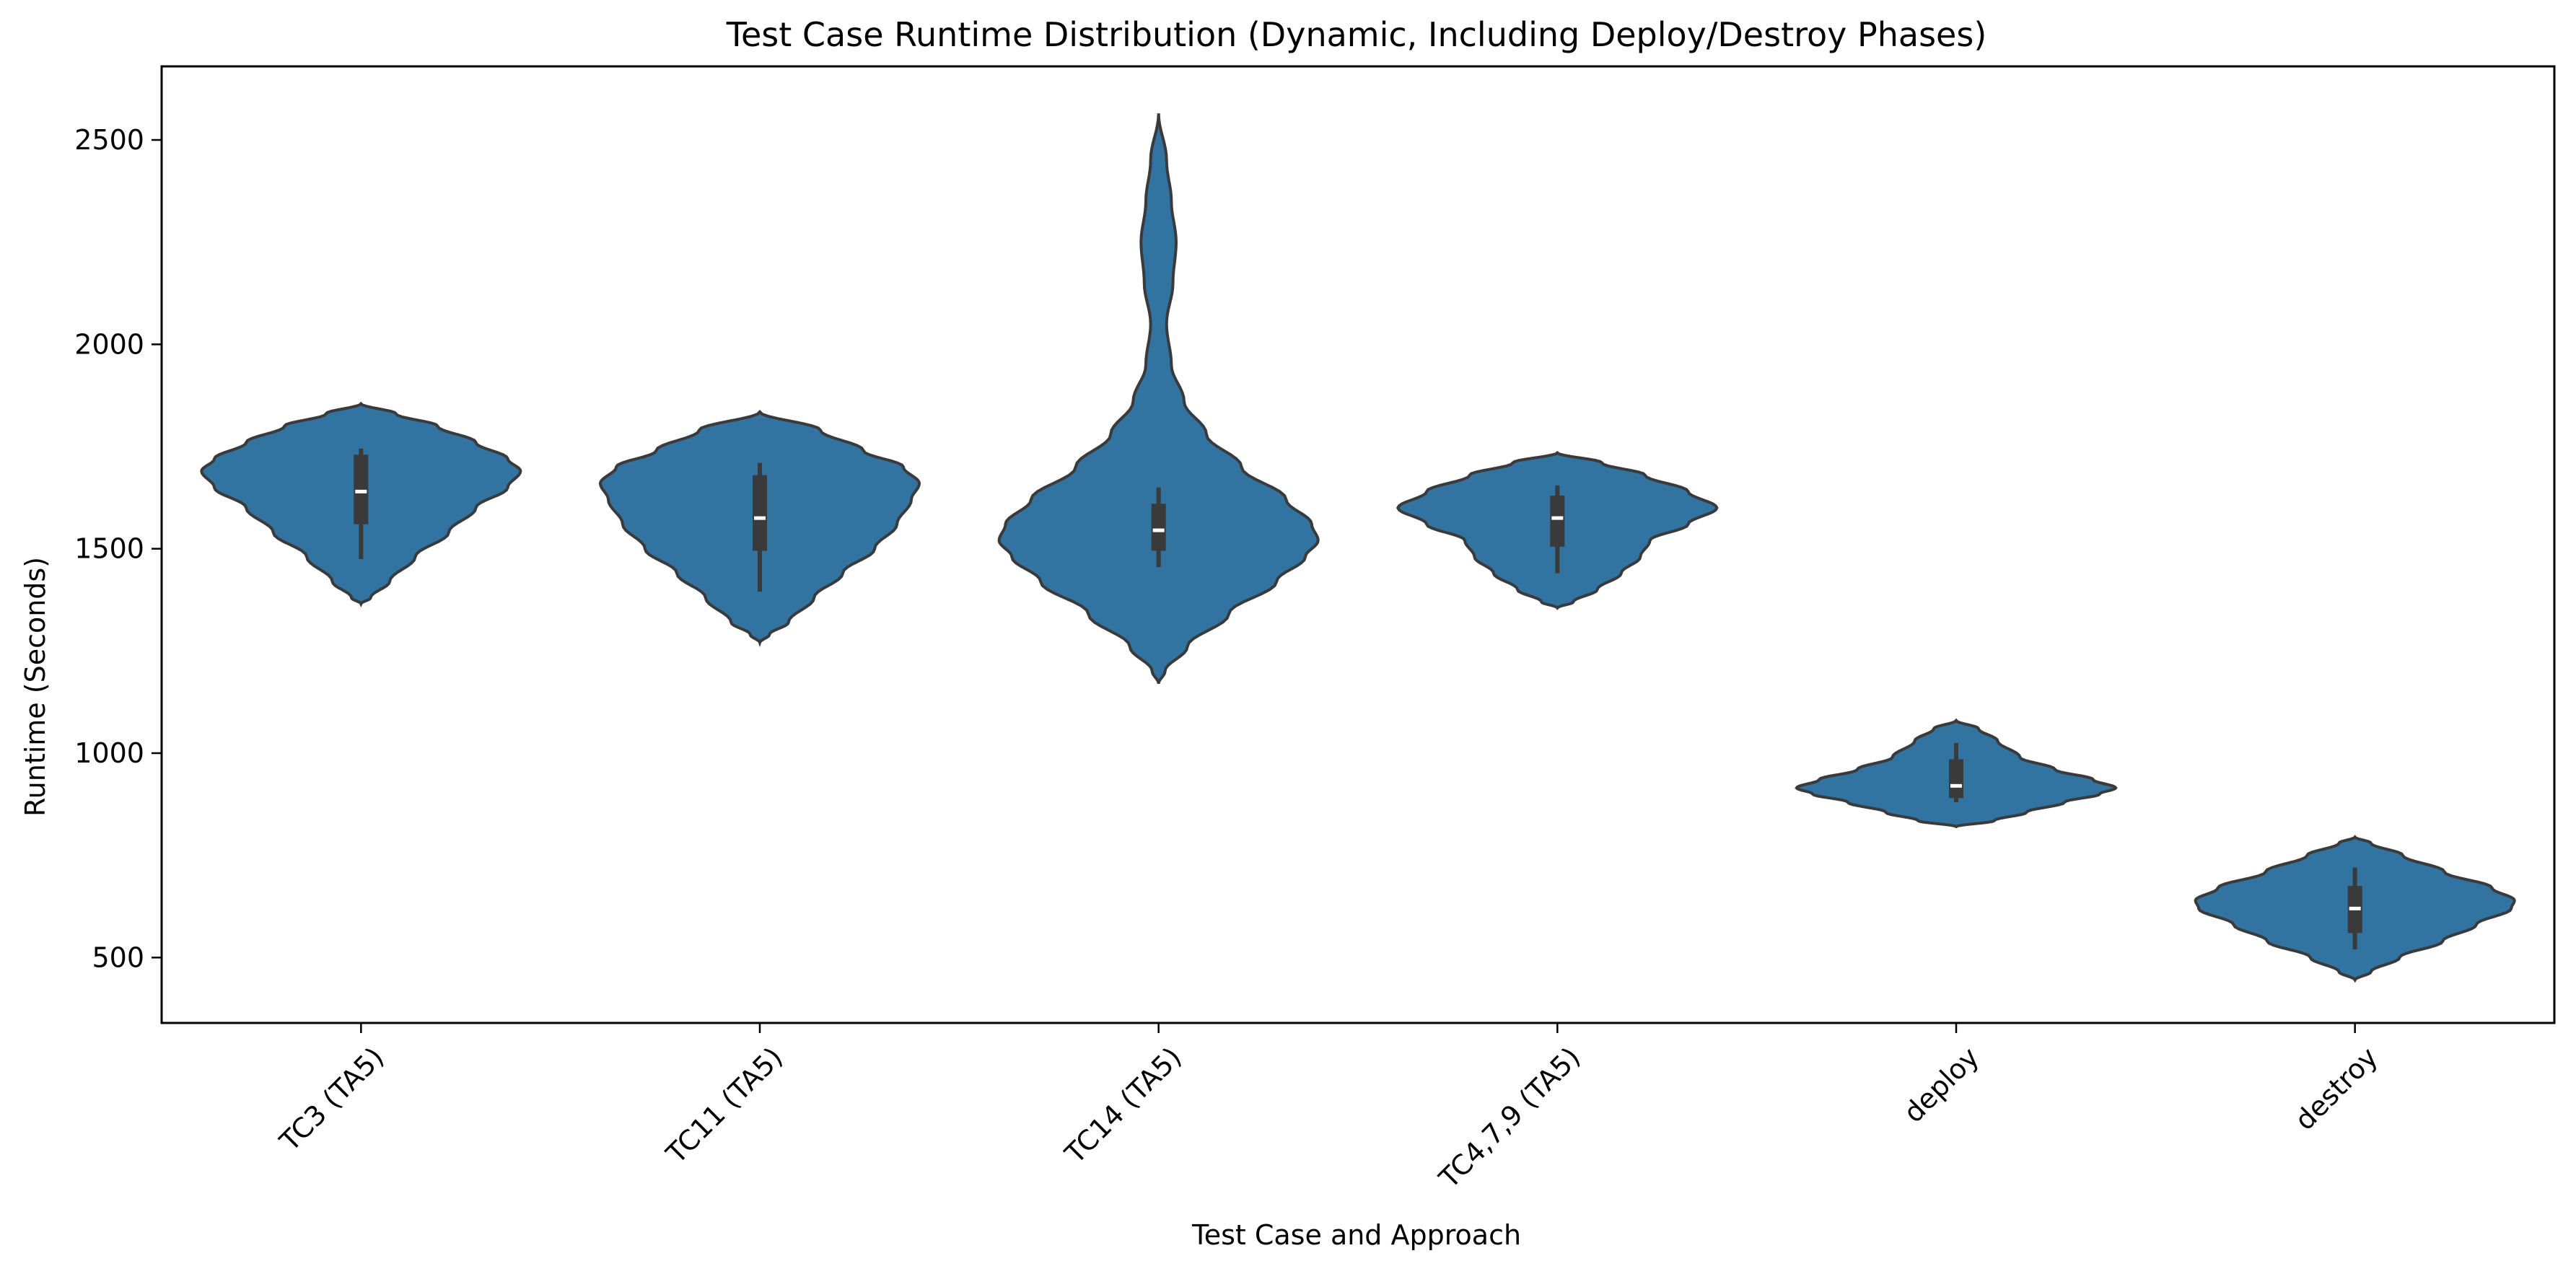 The width and height of the screenshot is (2576, 1274). Describe the element at coordinates (109, 753) in the screenshot. I see `y-tick-label: 1000` at that location.